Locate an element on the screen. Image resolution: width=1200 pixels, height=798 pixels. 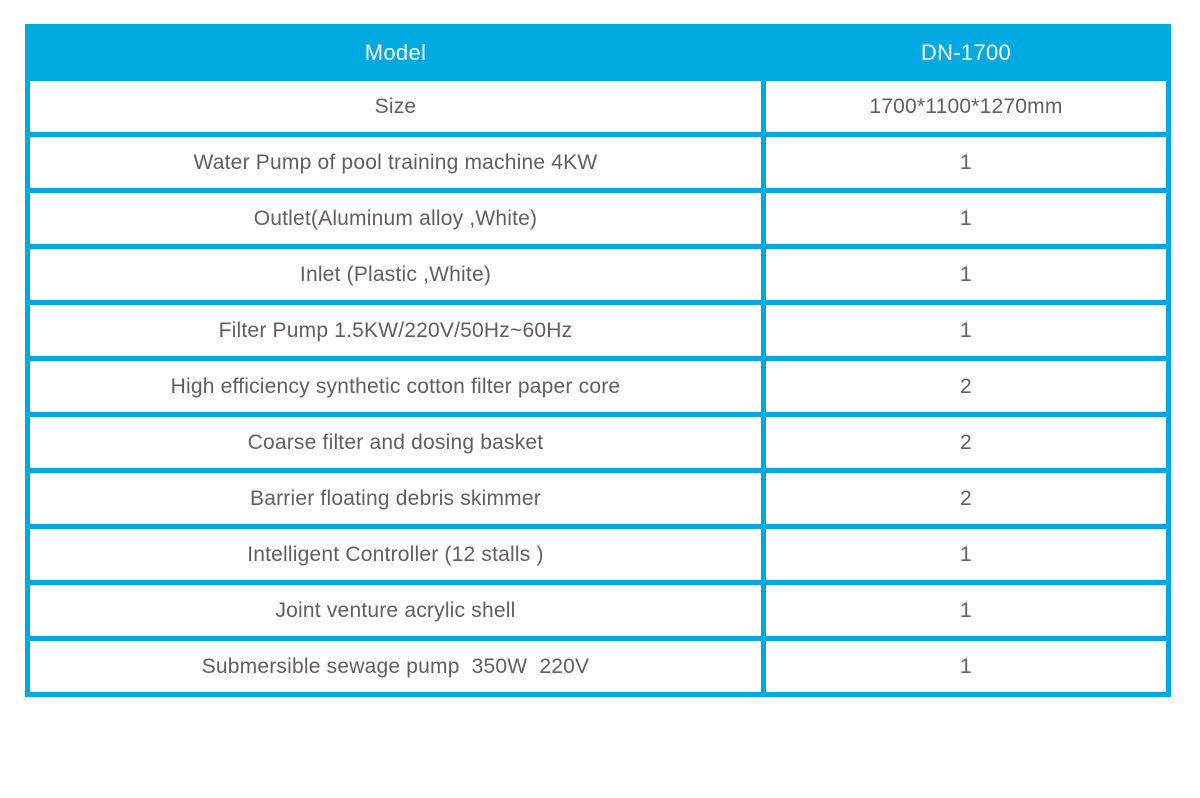
table-row: Outlet(Aluminum alloy ,White) 1 is located at coordinates (598, 218).